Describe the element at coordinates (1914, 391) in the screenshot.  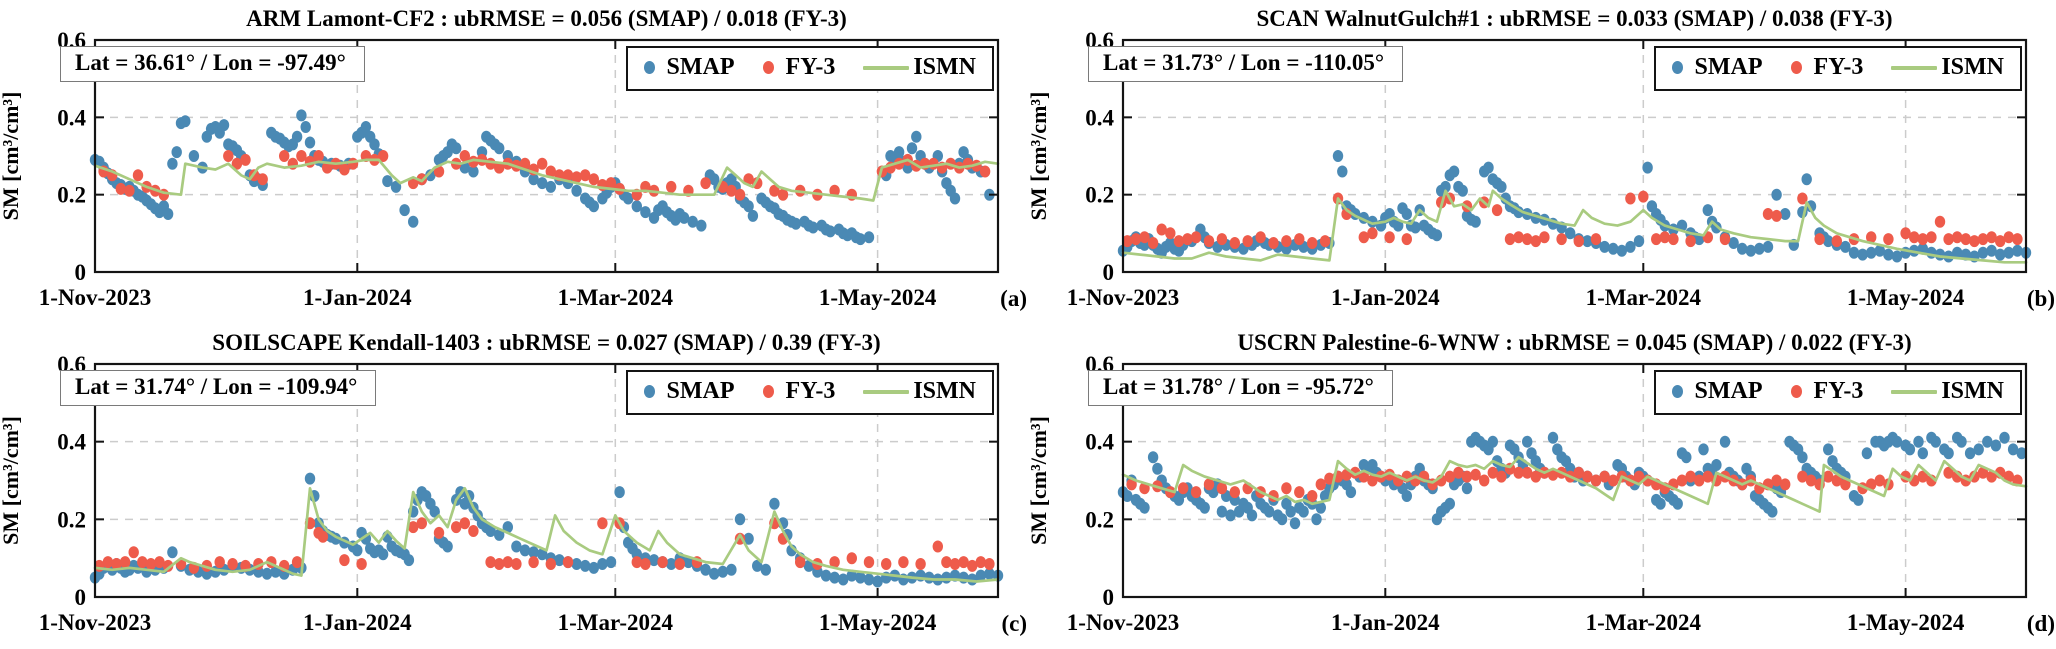
I see `ismn-line-icon` at that location.